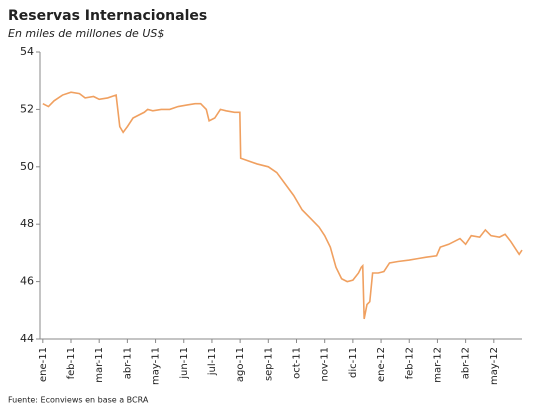 Image resolution: width=533 pixels, height=412 pixels. What do you see at coordinates (156, 366) in the screenshot?
I see `x-tick-label: may-11` at bounding box center [156, 366].